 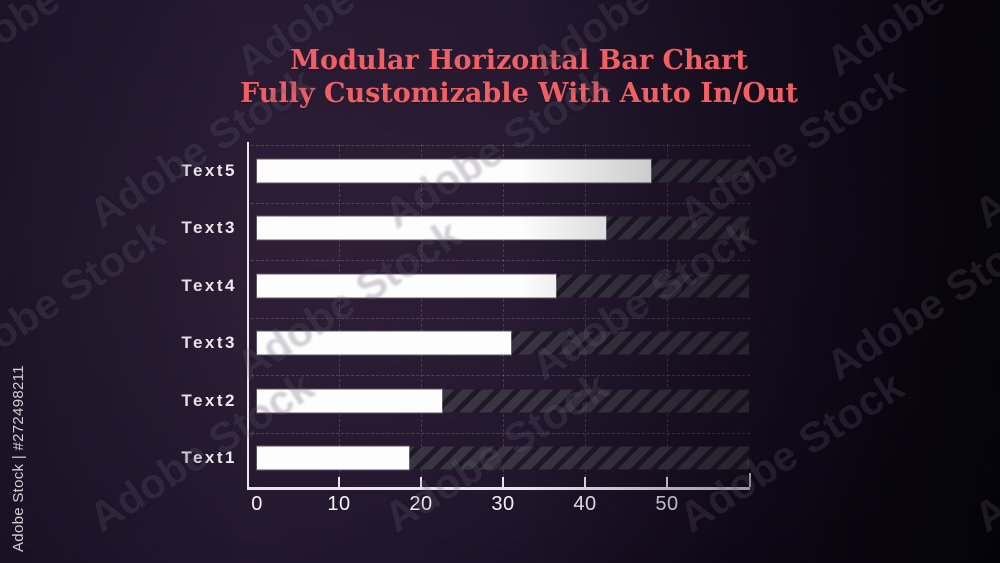 What do you see at coordinates (209, 170) in the screenshot?
I see `y-axis-label: Text5` at bounding box center [209, 170].